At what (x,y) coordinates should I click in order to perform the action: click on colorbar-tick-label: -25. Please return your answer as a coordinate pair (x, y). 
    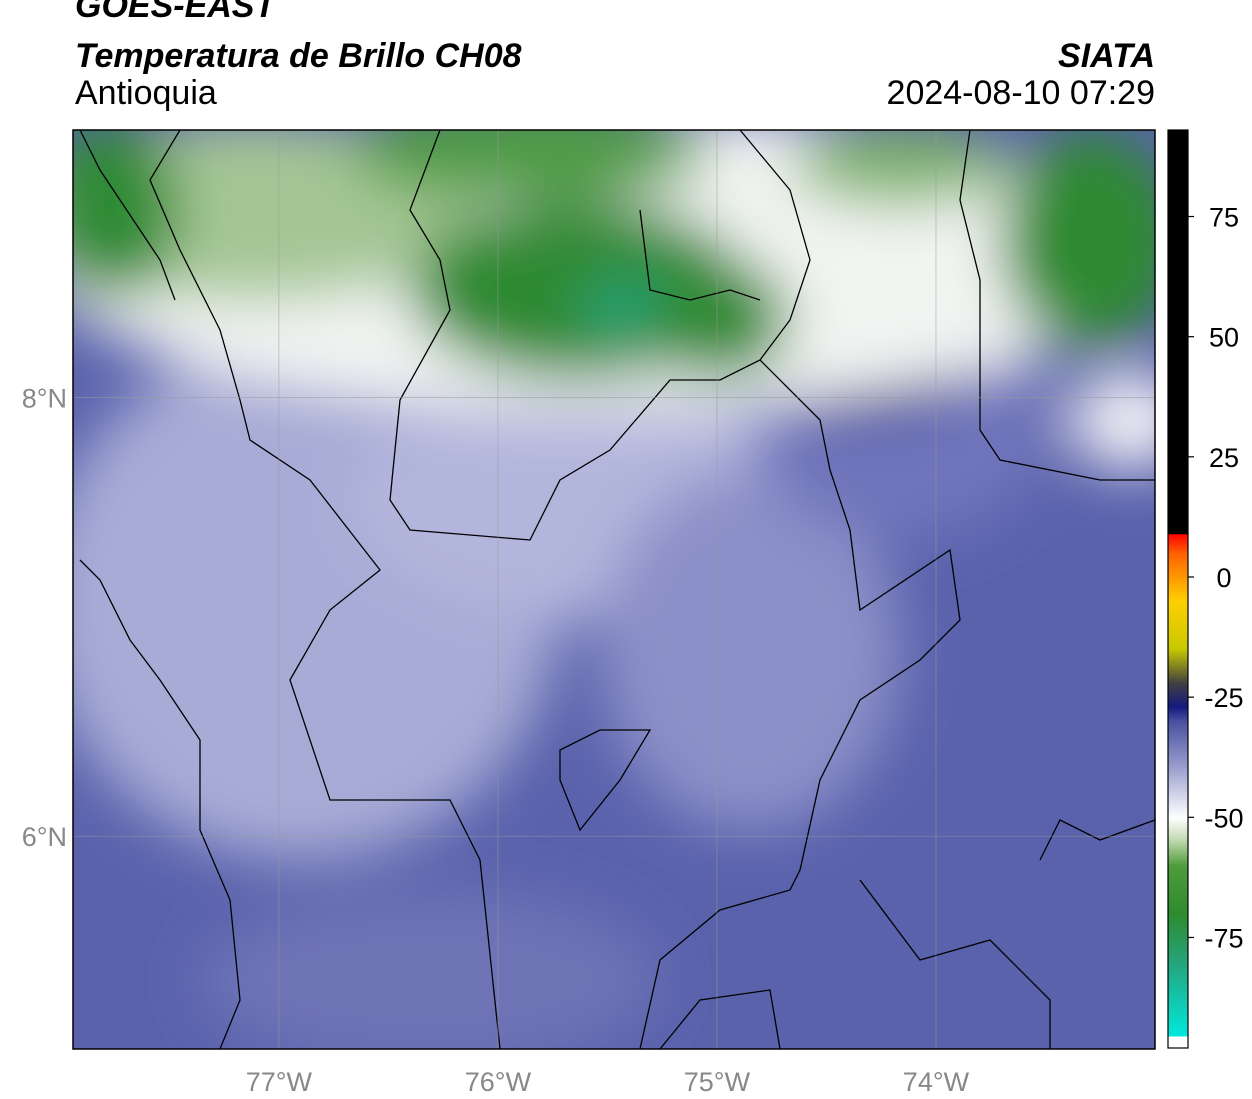
    Looking at the image, I should click on (1223, 698).